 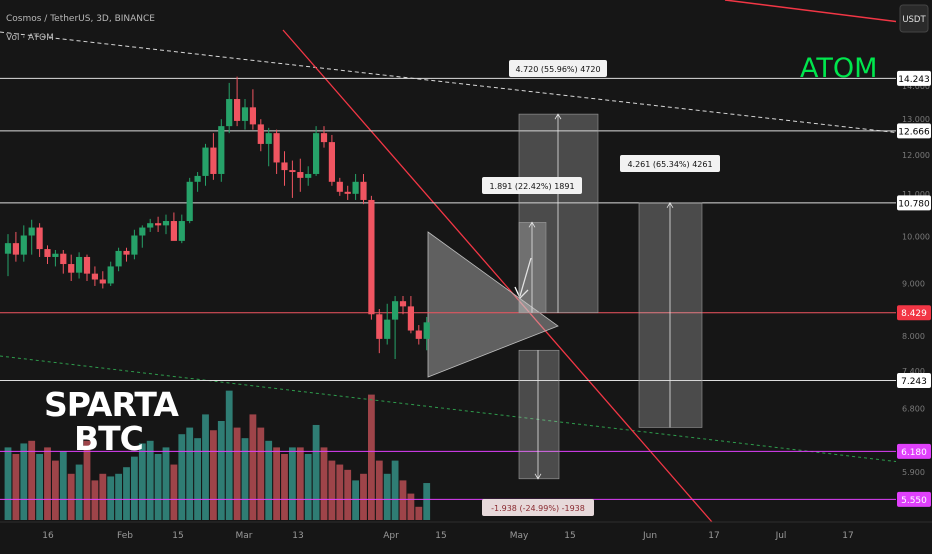 I want to click on sparta-btc-logo: SPARTA BTC, so click(x=112, y=421).